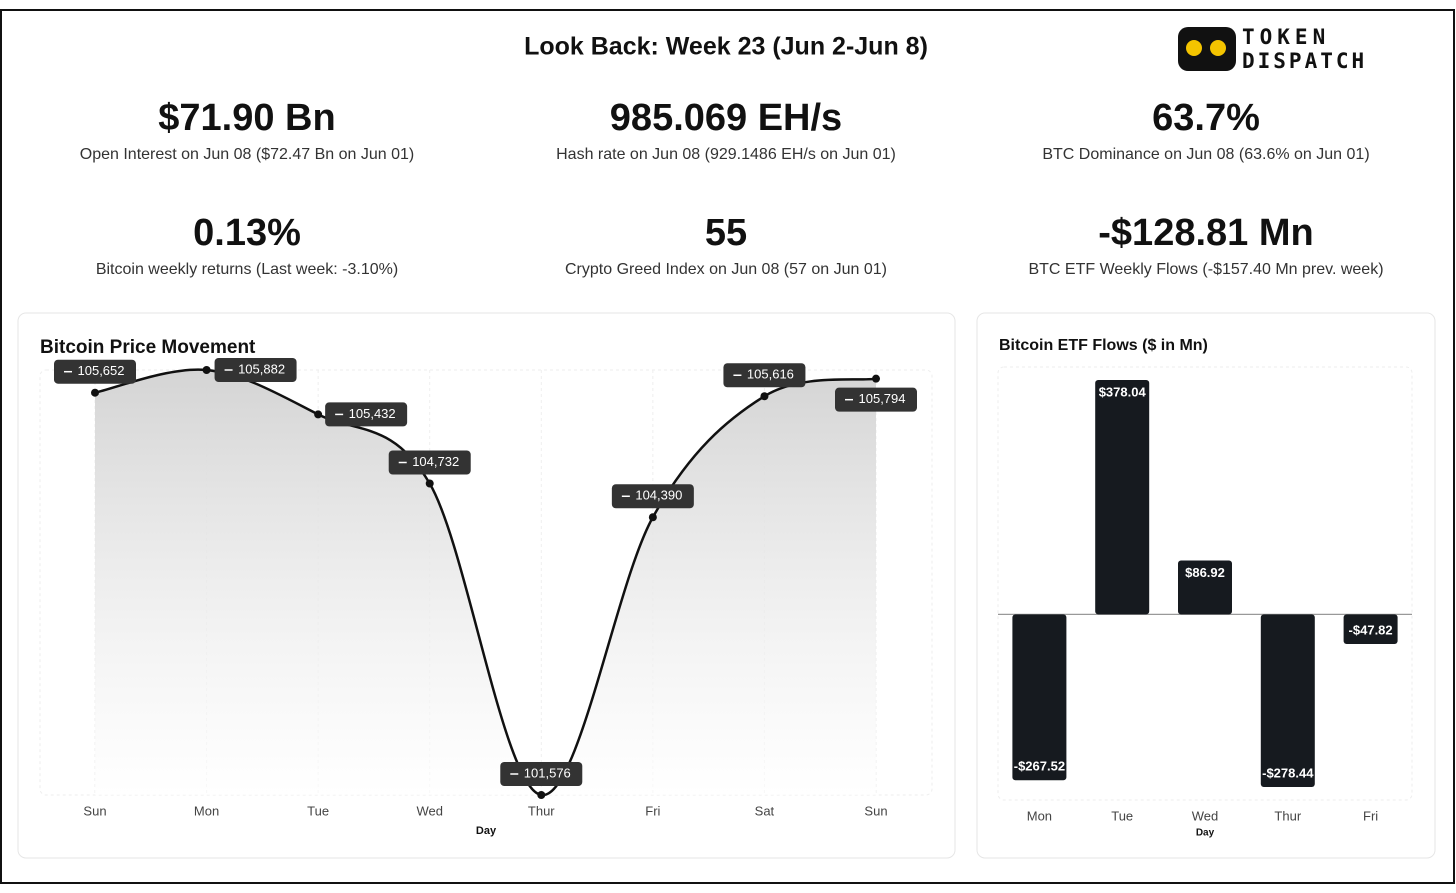  Describe the element at coordinates (726, 233) in the screenshot. I see `stat-value: 55` at that location.